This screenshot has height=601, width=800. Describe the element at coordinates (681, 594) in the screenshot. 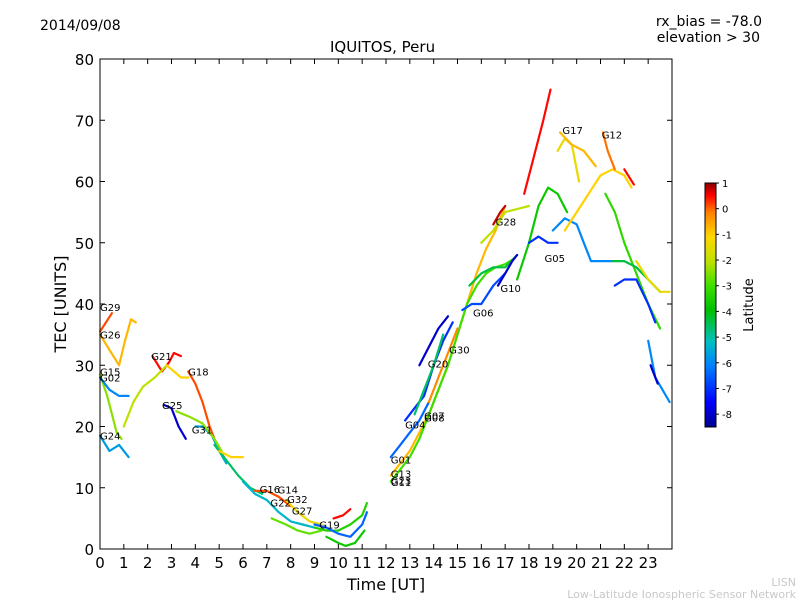

I see `watermark-network: Low-Latitude Ionospheric Sensor Network` at that location.